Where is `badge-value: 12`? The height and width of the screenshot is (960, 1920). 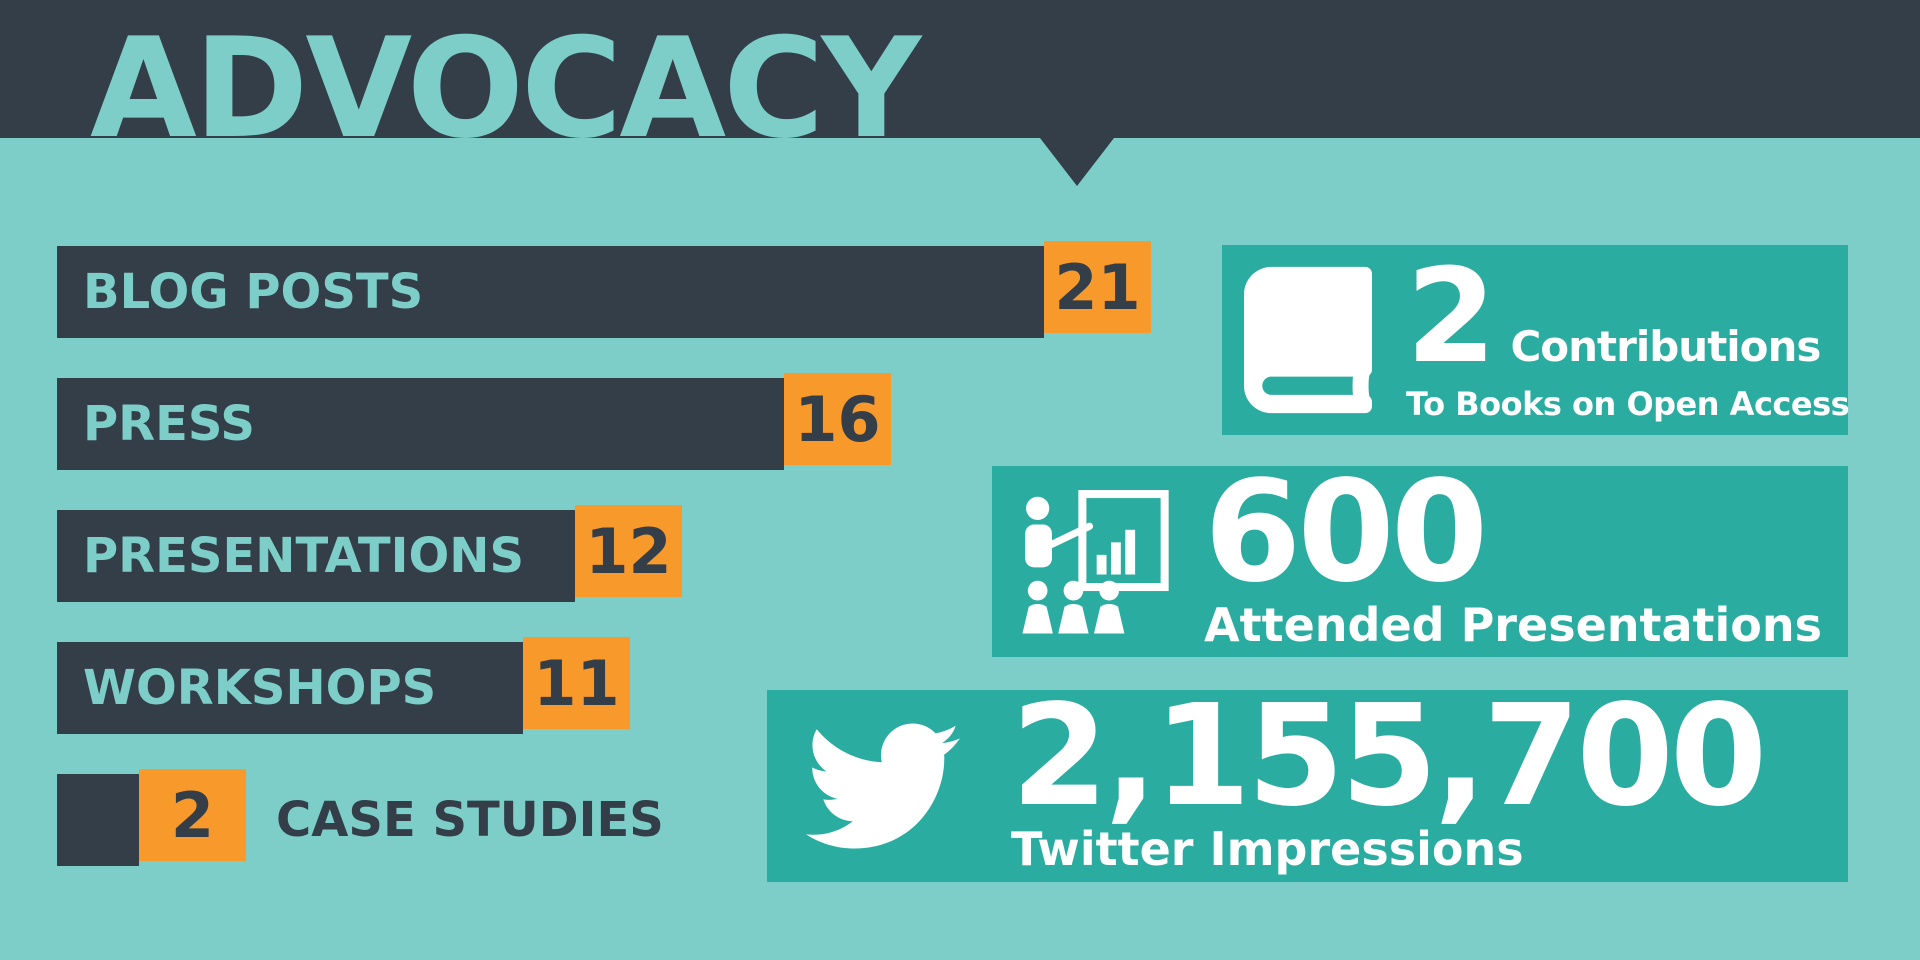
badge-value: 12 is located at coordinates (628, 551).